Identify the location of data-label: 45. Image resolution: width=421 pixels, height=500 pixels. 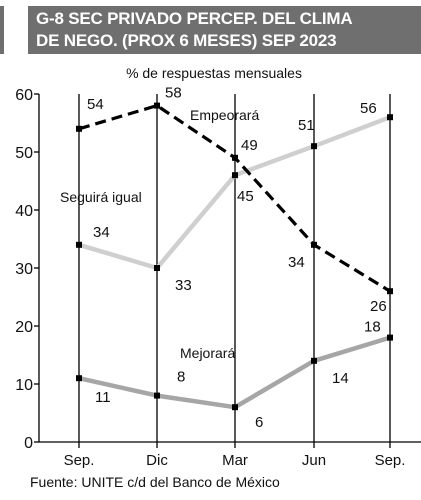
(245, 196).